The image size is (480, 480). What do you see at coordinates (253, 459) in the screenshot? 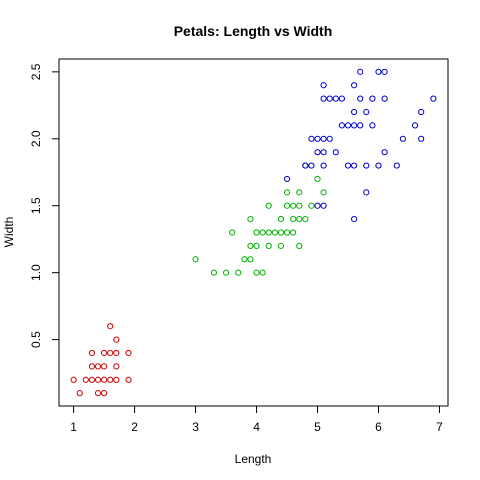
I see `x-axis-label: Length` at bounding box center [253, 459].